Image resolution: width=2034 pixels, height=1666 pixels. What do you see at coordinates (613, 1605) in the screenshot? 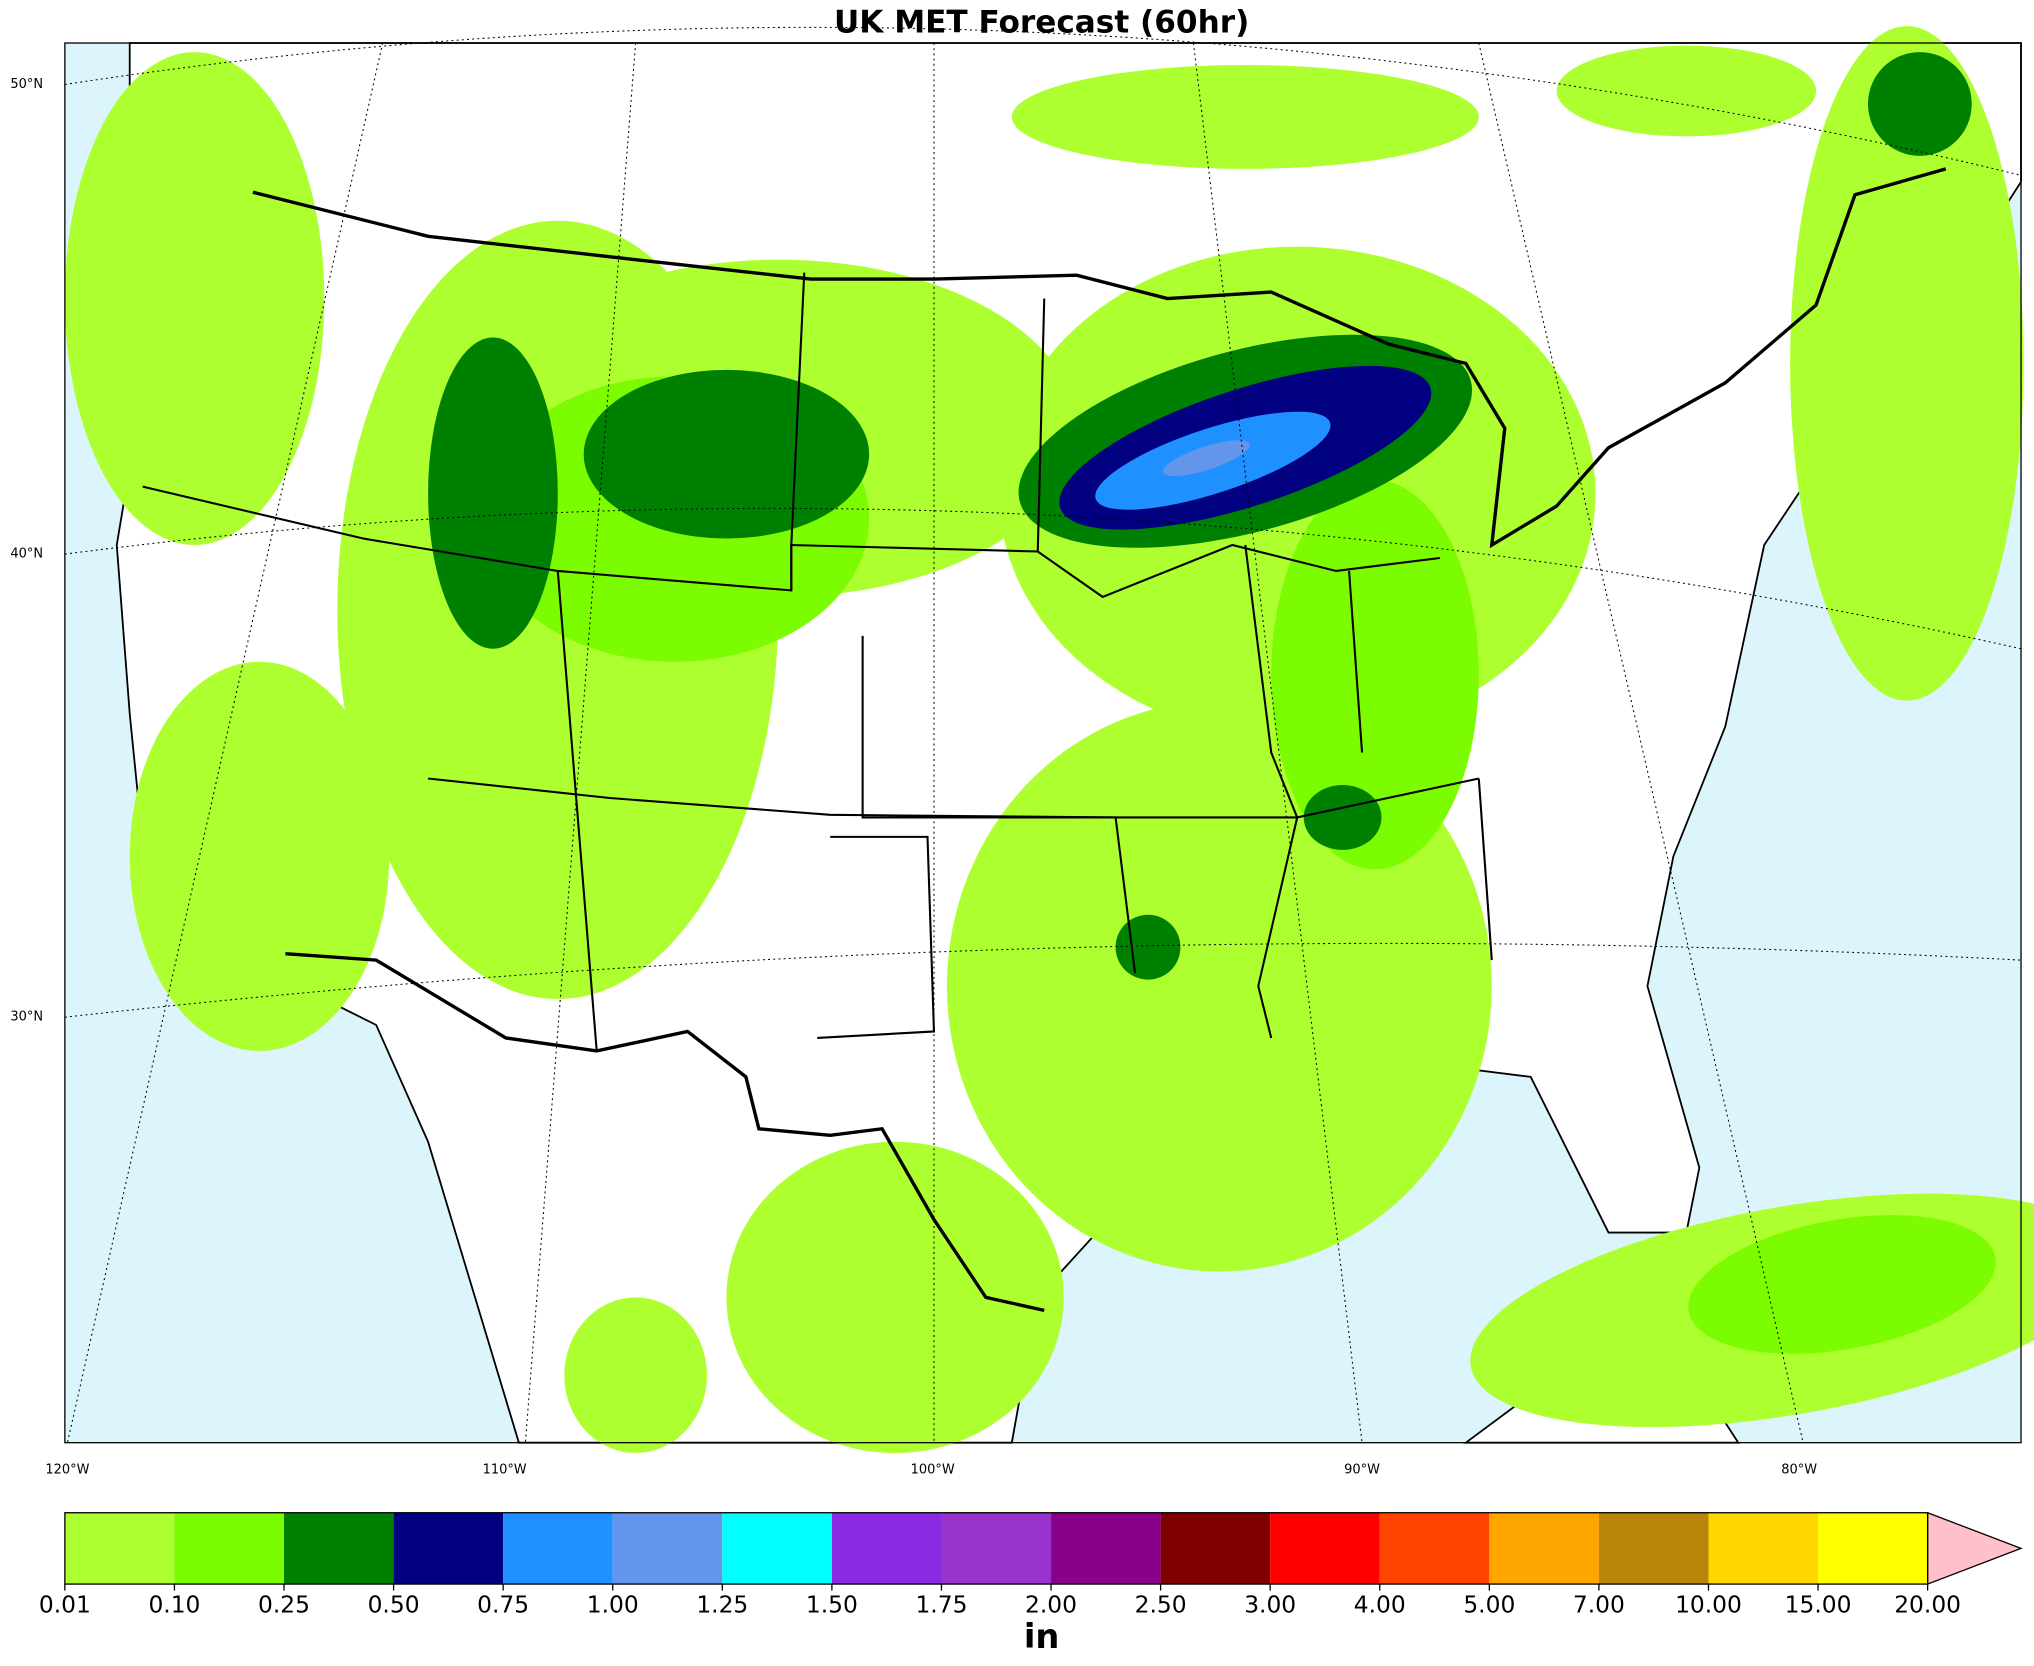
I see `colorbar-tick-label: 1.00` at bounding box center [613, 1605].